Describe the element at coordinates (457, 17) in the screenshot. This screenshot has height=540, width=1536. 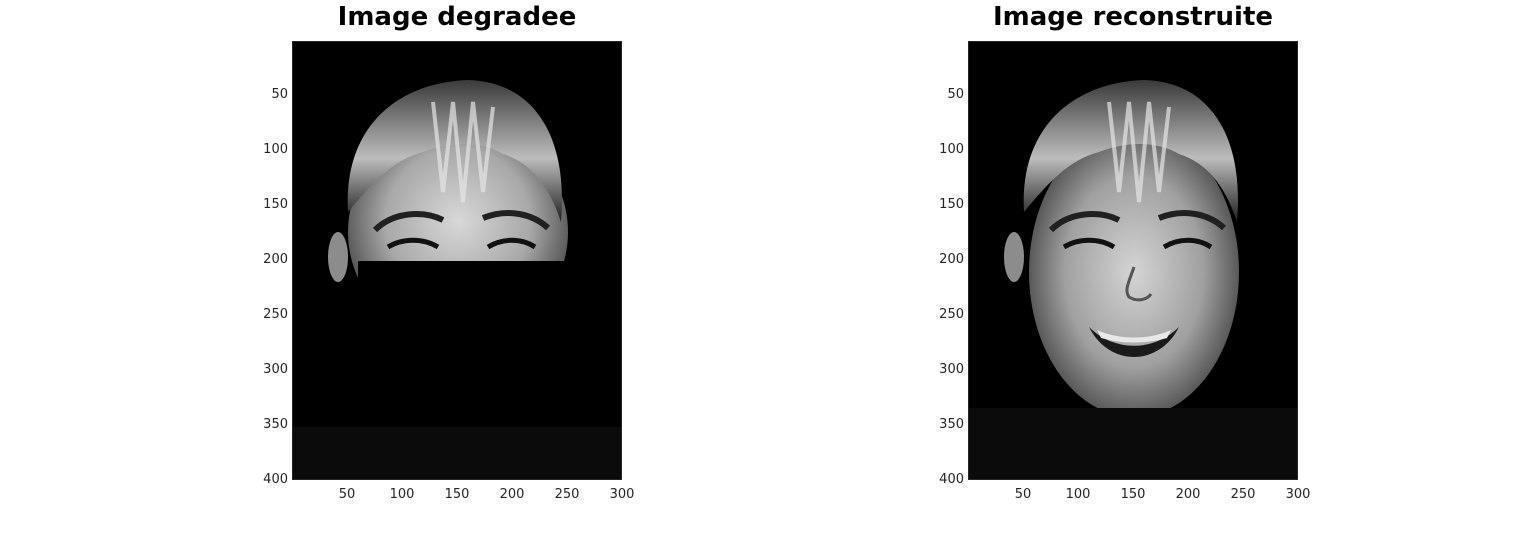
I see `left-panel-title: Image degradee` at that location.